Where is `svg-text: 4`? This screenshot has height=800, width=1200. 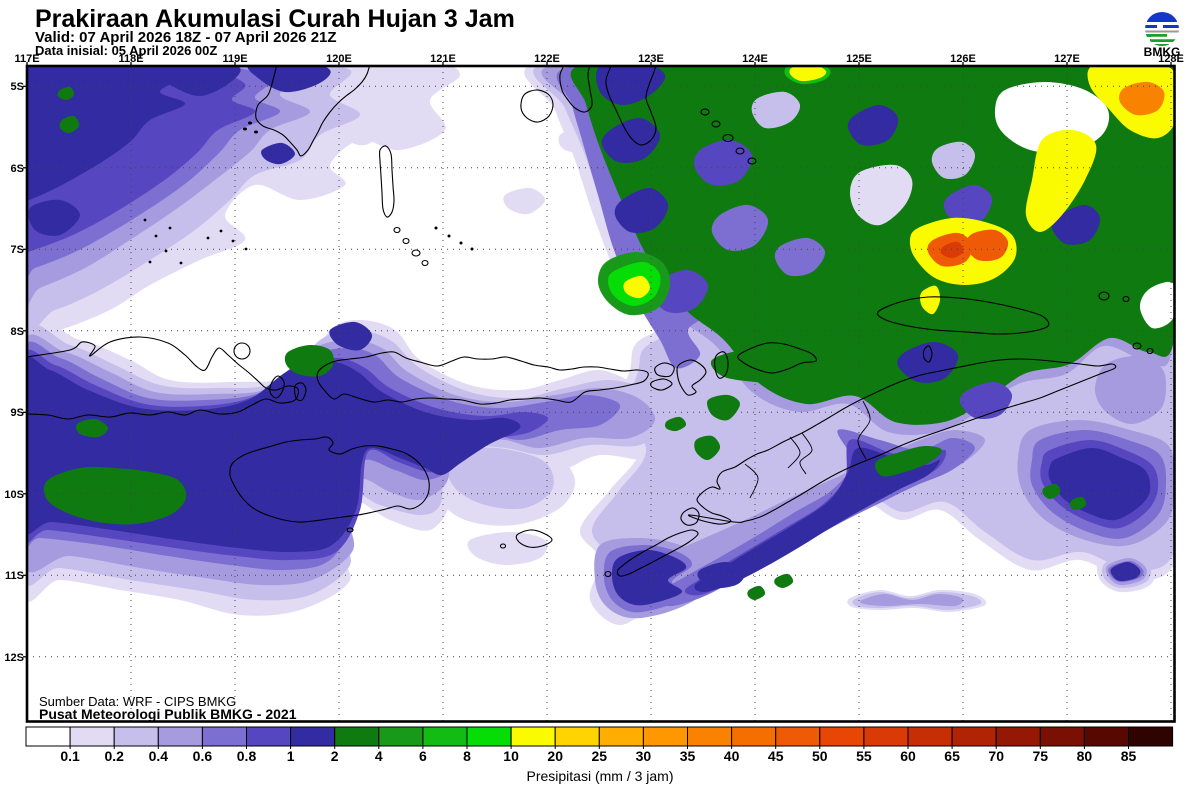
svg-text: 4 is located at coordinates (379, 756).